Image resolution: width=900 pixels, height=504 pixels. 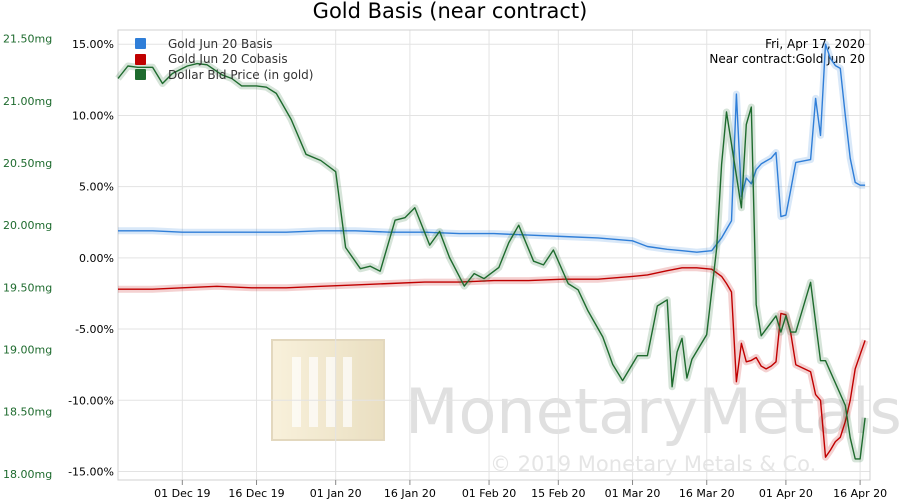 I want to click on right-axis-tick-label: -15.00%, so click(x=91, y=471).